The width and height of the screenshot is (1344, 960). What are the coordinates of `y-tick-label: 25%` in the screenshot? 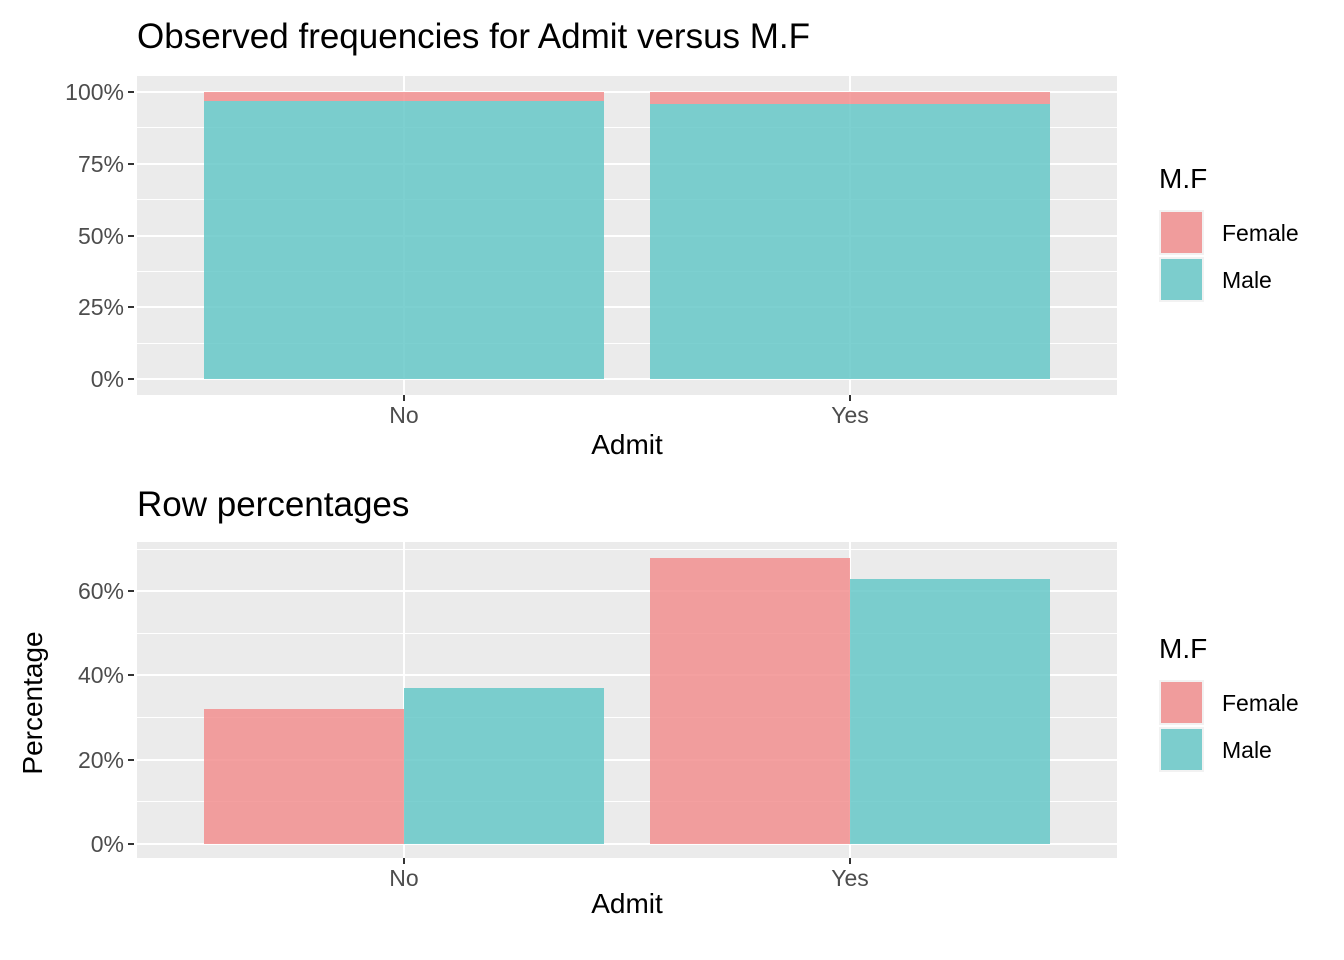 It's located at (100, 307).